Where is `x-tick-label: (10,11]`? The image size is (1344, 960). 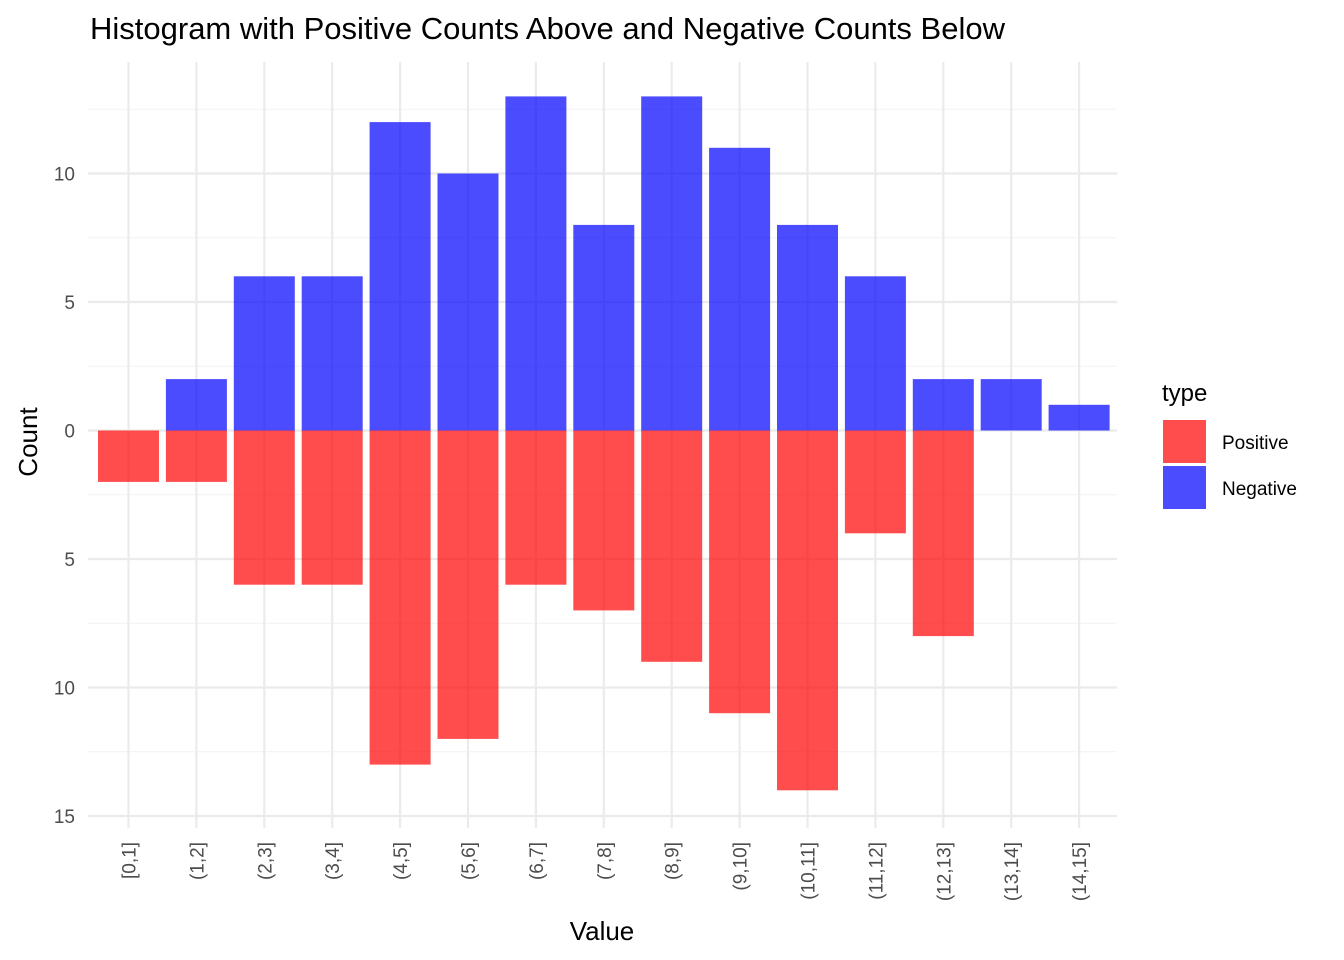
x-tick-label: (10,11] is located at coordinates (809, 871).